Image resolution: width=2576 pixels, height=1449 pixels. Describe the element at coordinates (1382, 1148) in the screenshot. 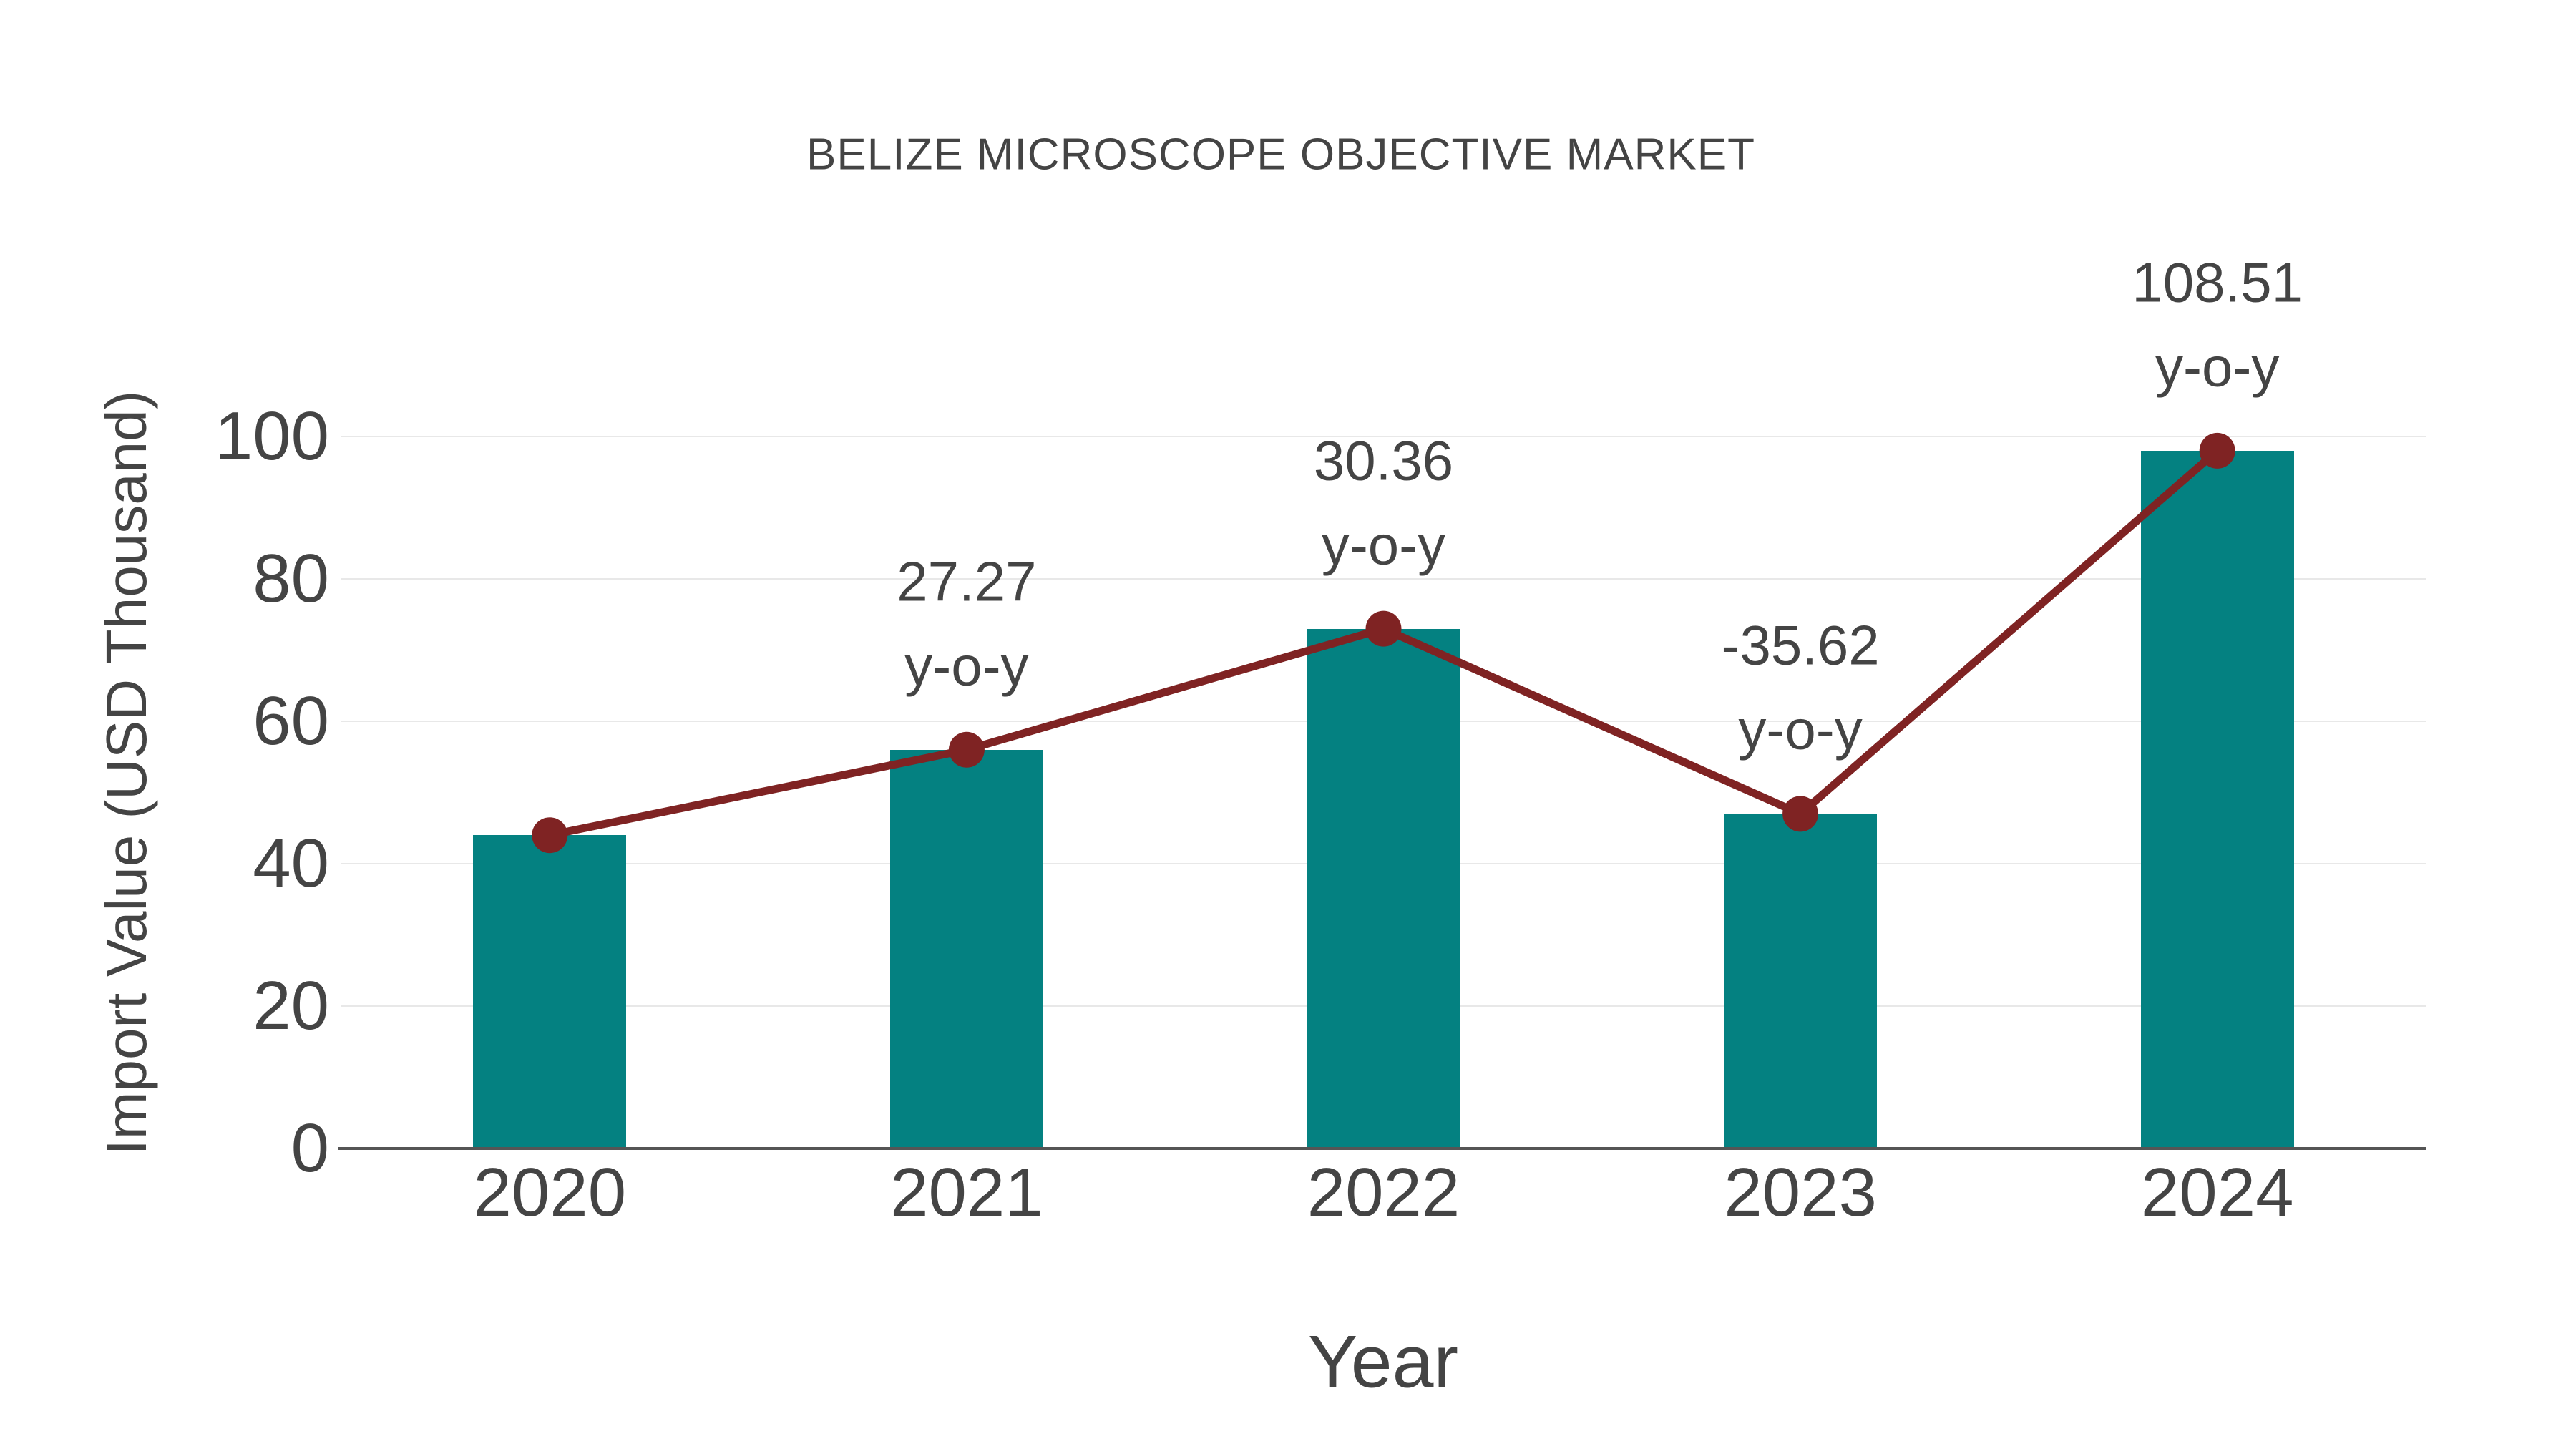

I see `x-axis-line` at that location.